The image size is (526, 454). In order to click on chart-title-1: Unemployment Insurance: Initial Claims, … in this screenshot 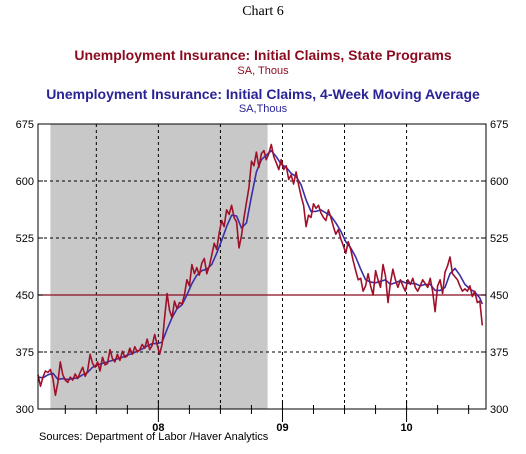, I will do `click(263, 55)`.